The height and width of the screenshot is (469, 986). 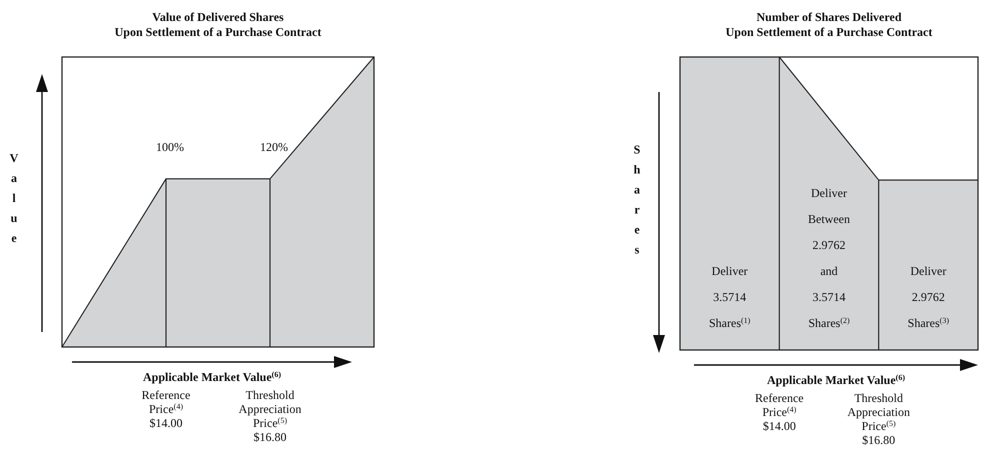 What do you see at coordinates (929, 297) in the screenshot?
I see `annotation: Deliver 2.9762 Shares$^{(3)}$` at bounding box center [929, 297].